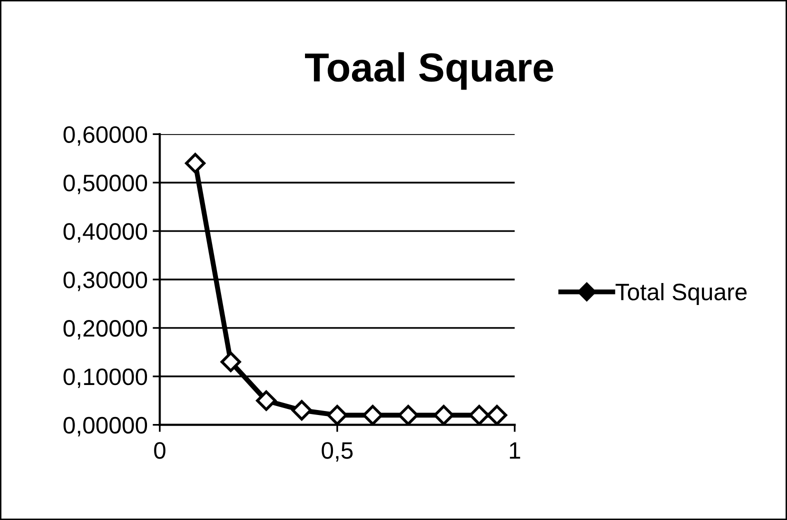 Image resolution: width=787 pixels, height=520 pixels. What do you see at coordinates (515, 450) in the screenshot?
I see `x-tick-label: 1` at bounding box center [515, 450].